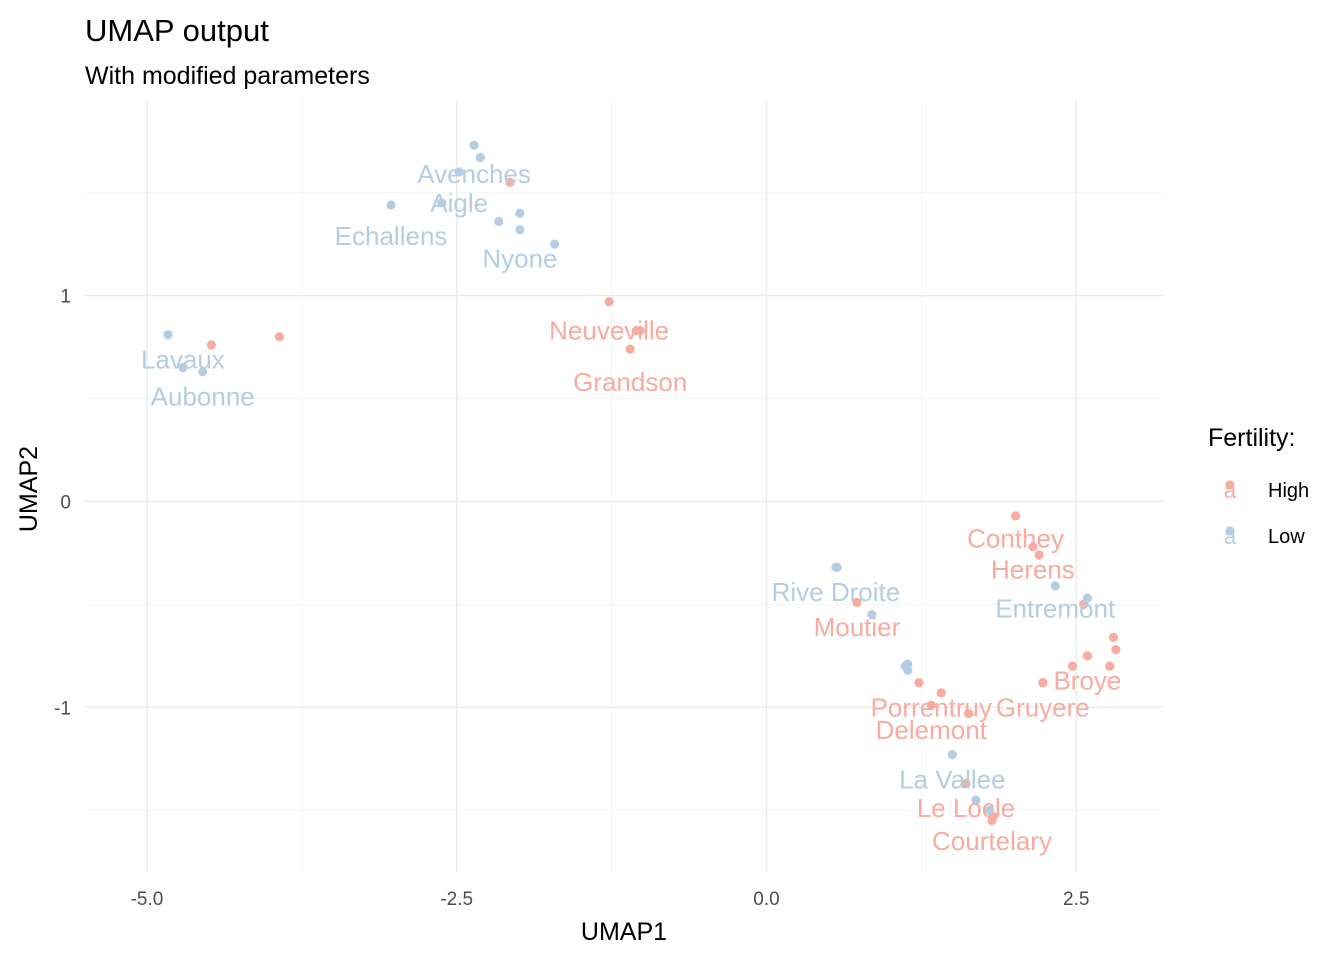 The width and height of the screenshot is (1344, 960). I want to click on x-tick-label: -2.5, so click(456, 899).